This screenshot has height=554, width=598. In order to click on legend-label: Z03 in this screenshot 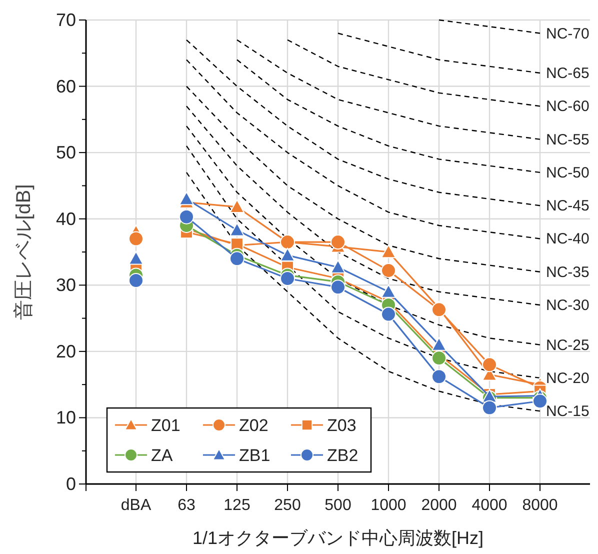, I will do `click(341, 425)`.